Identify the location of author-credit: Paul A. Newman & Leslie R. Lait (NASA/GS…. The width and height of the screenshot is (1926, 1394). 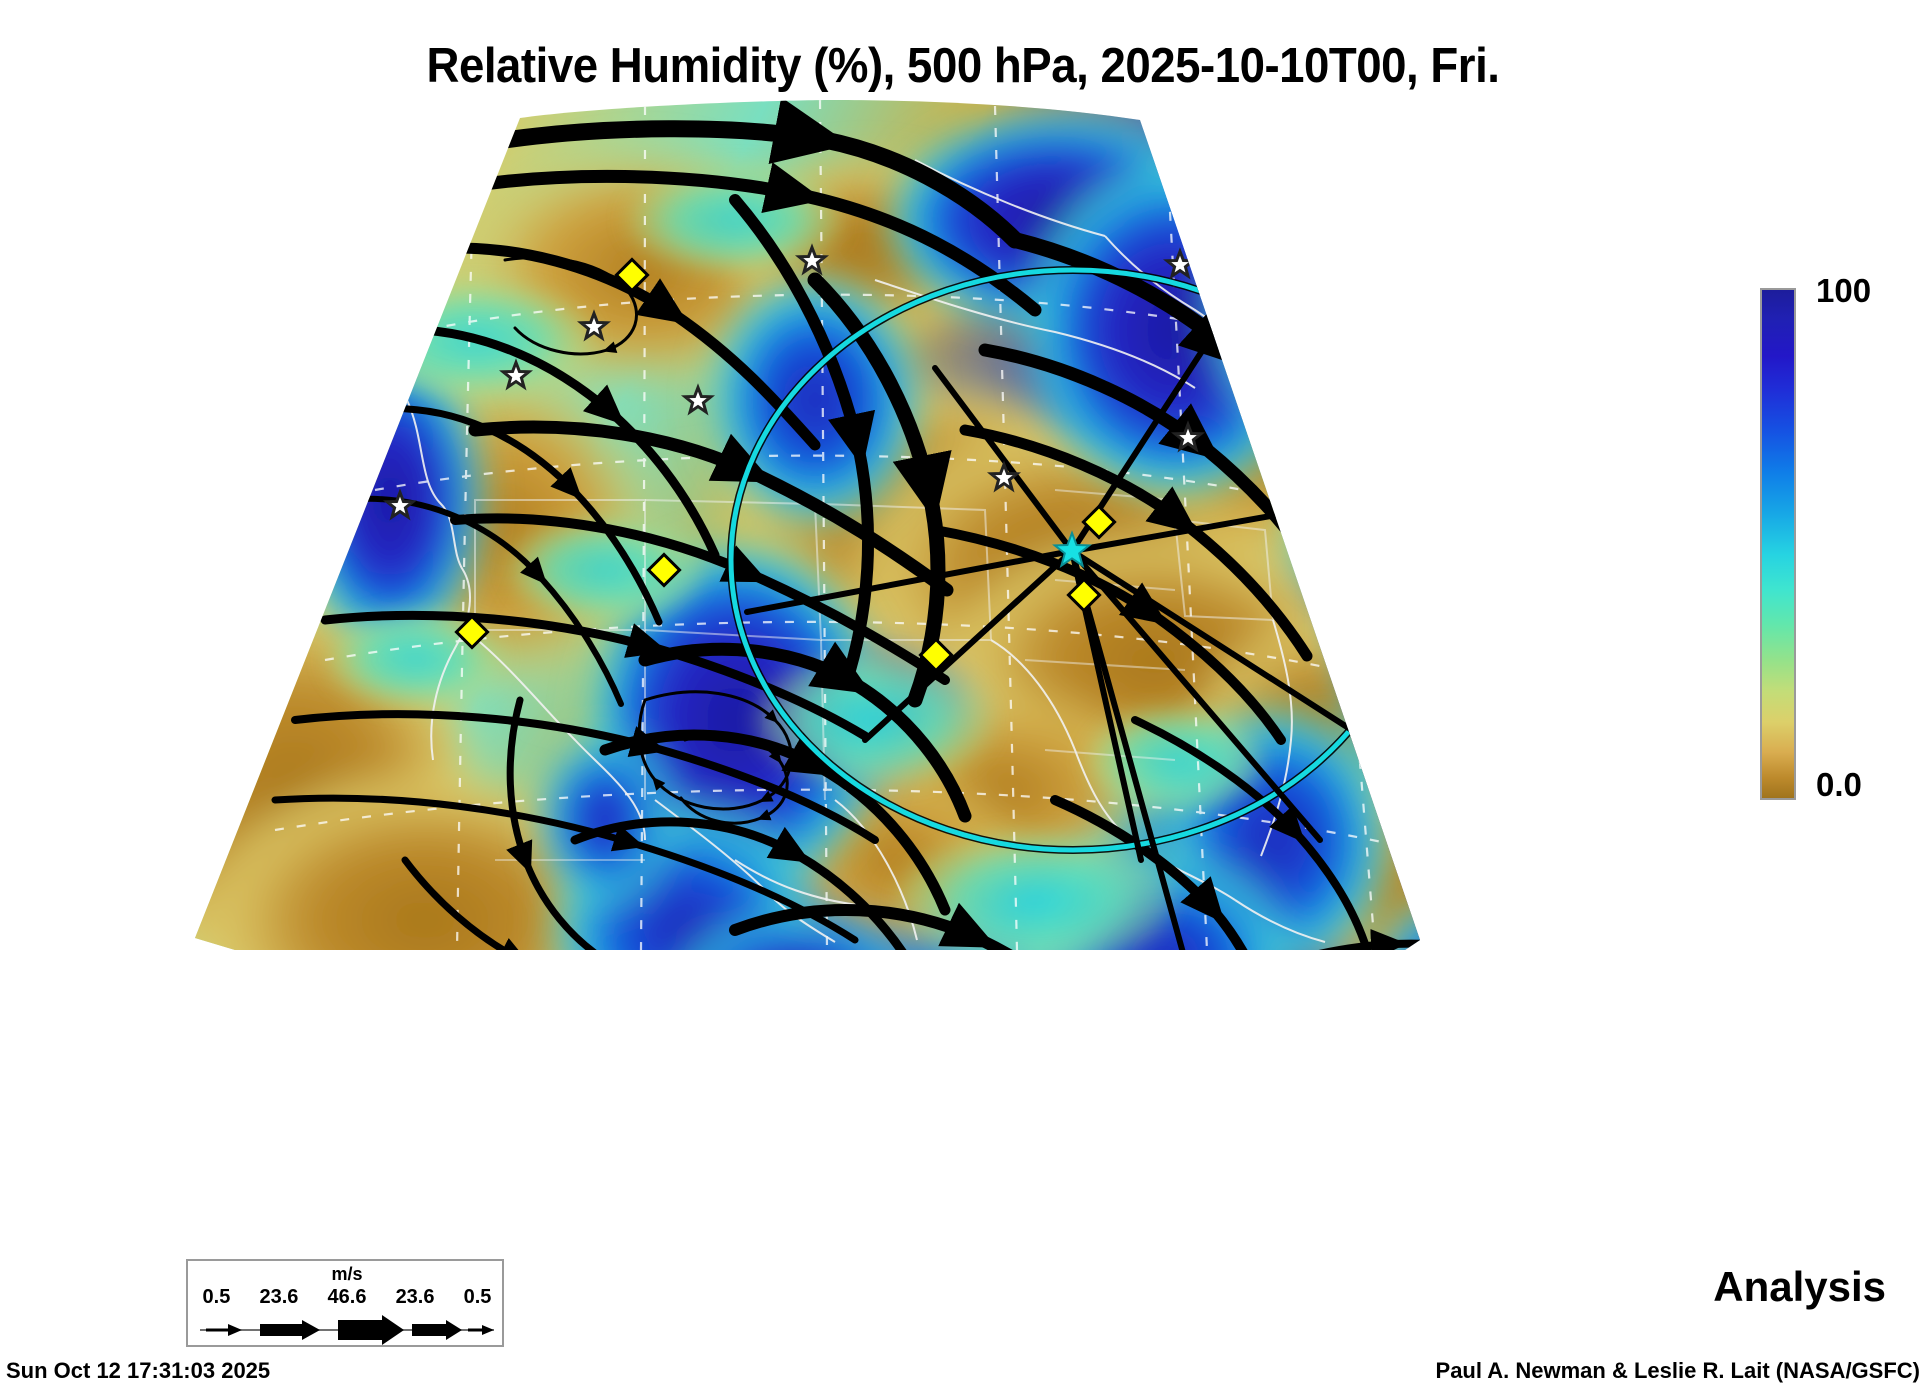
(1677, 1370).